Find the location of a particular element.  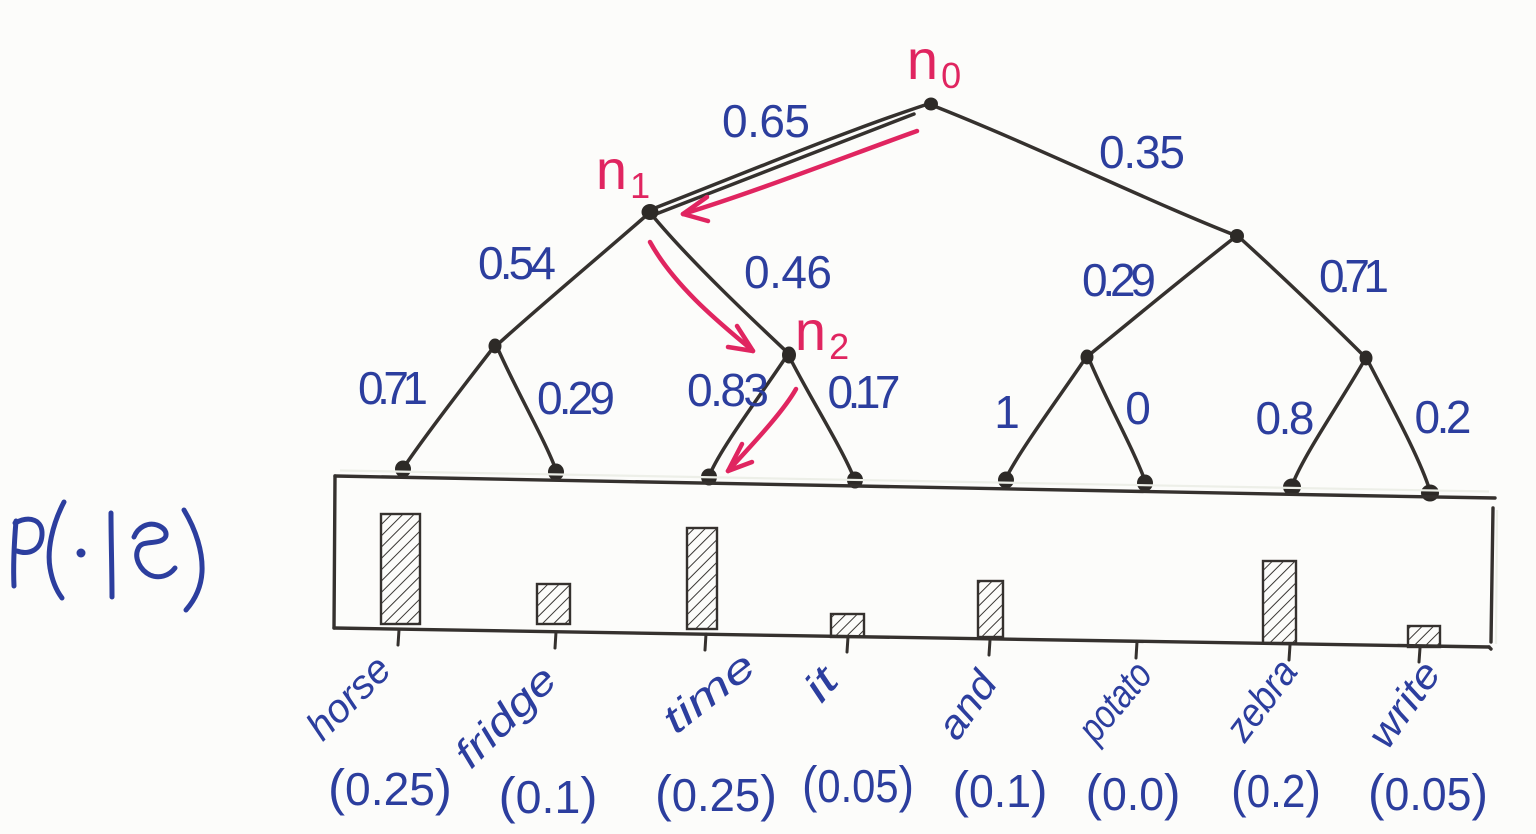

svg-text: 0.2 is located at coordinates (1443, 417).